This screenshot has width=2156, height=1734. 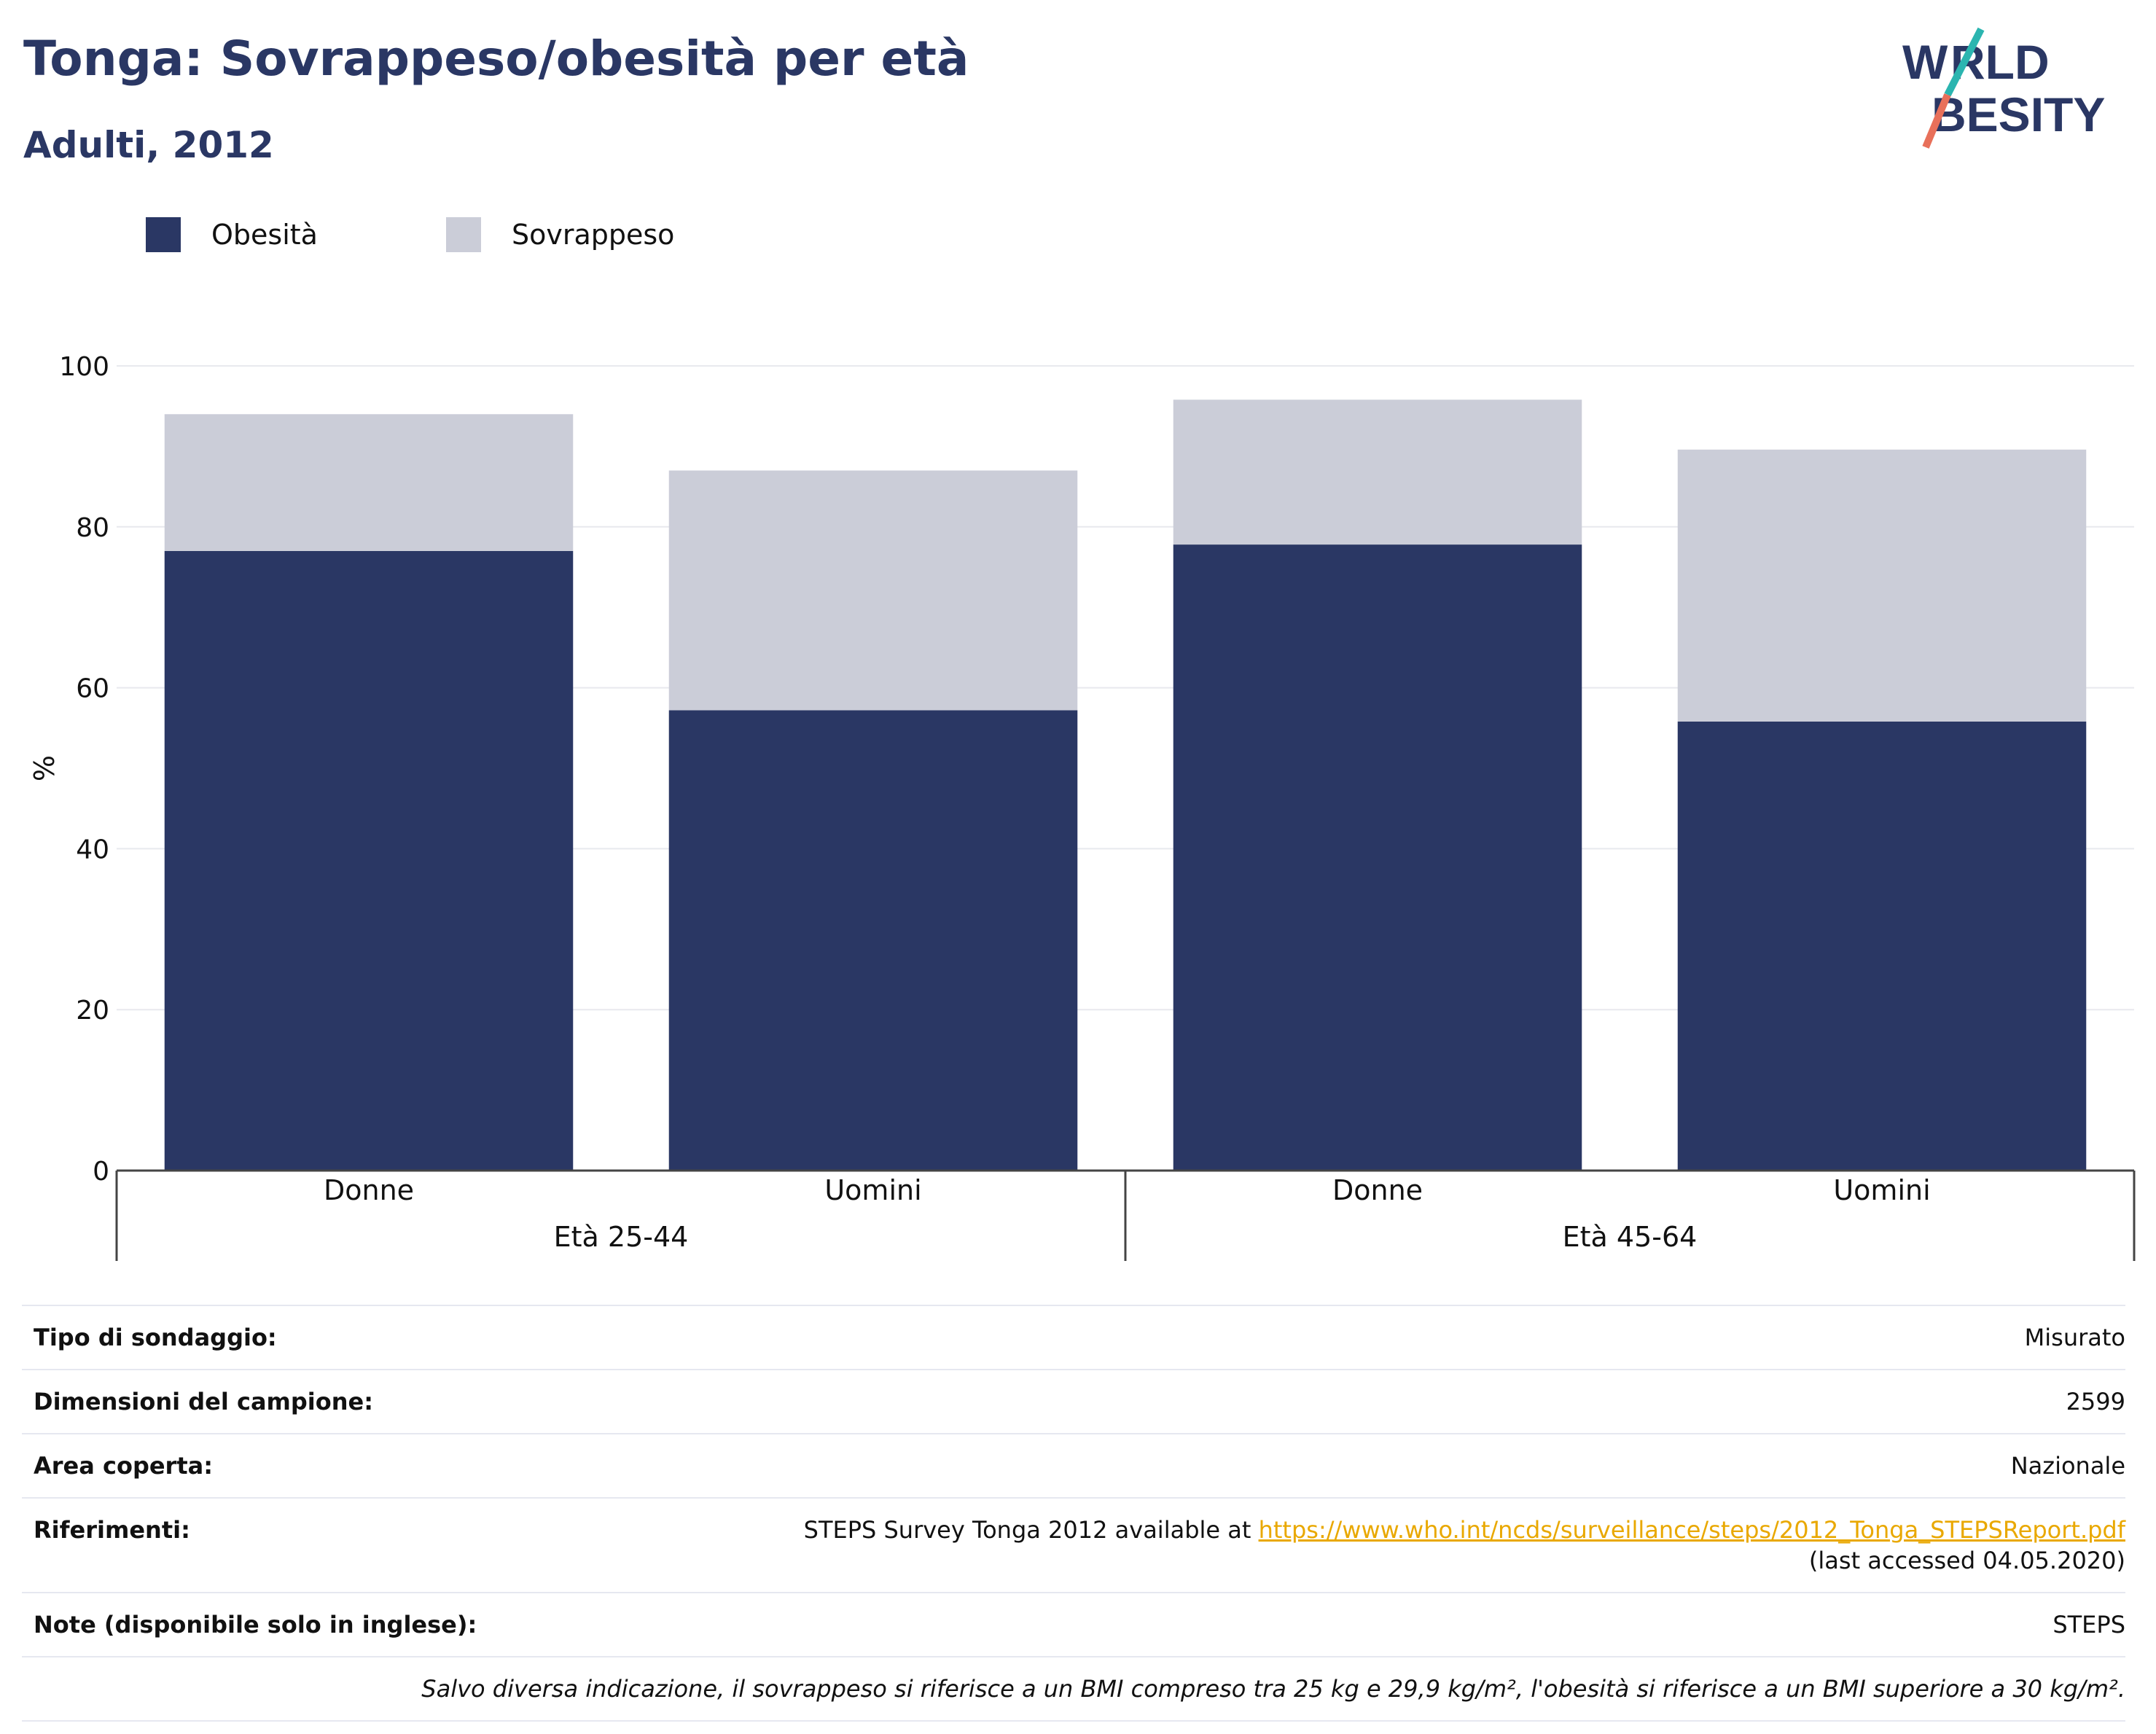 I want to click on legend-label-overweight: Sovrappeso, so click(x=594, y=235).